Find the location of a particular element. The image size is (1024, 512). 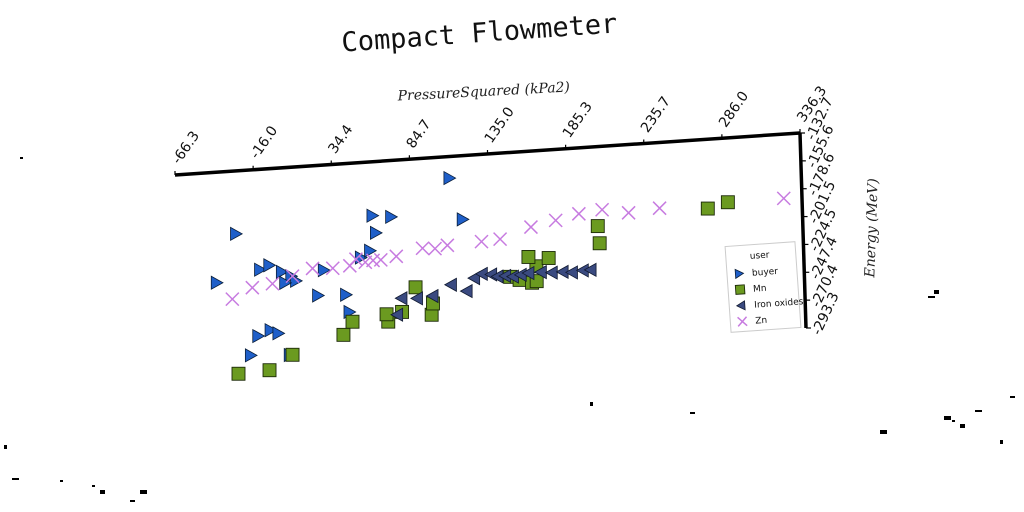

x-tick-label: 235.7 is located at coordinates (656, 115).